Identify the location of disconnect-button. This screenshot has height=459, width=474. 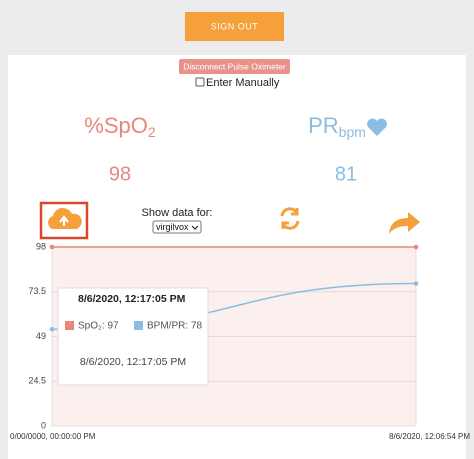
(234, 66).